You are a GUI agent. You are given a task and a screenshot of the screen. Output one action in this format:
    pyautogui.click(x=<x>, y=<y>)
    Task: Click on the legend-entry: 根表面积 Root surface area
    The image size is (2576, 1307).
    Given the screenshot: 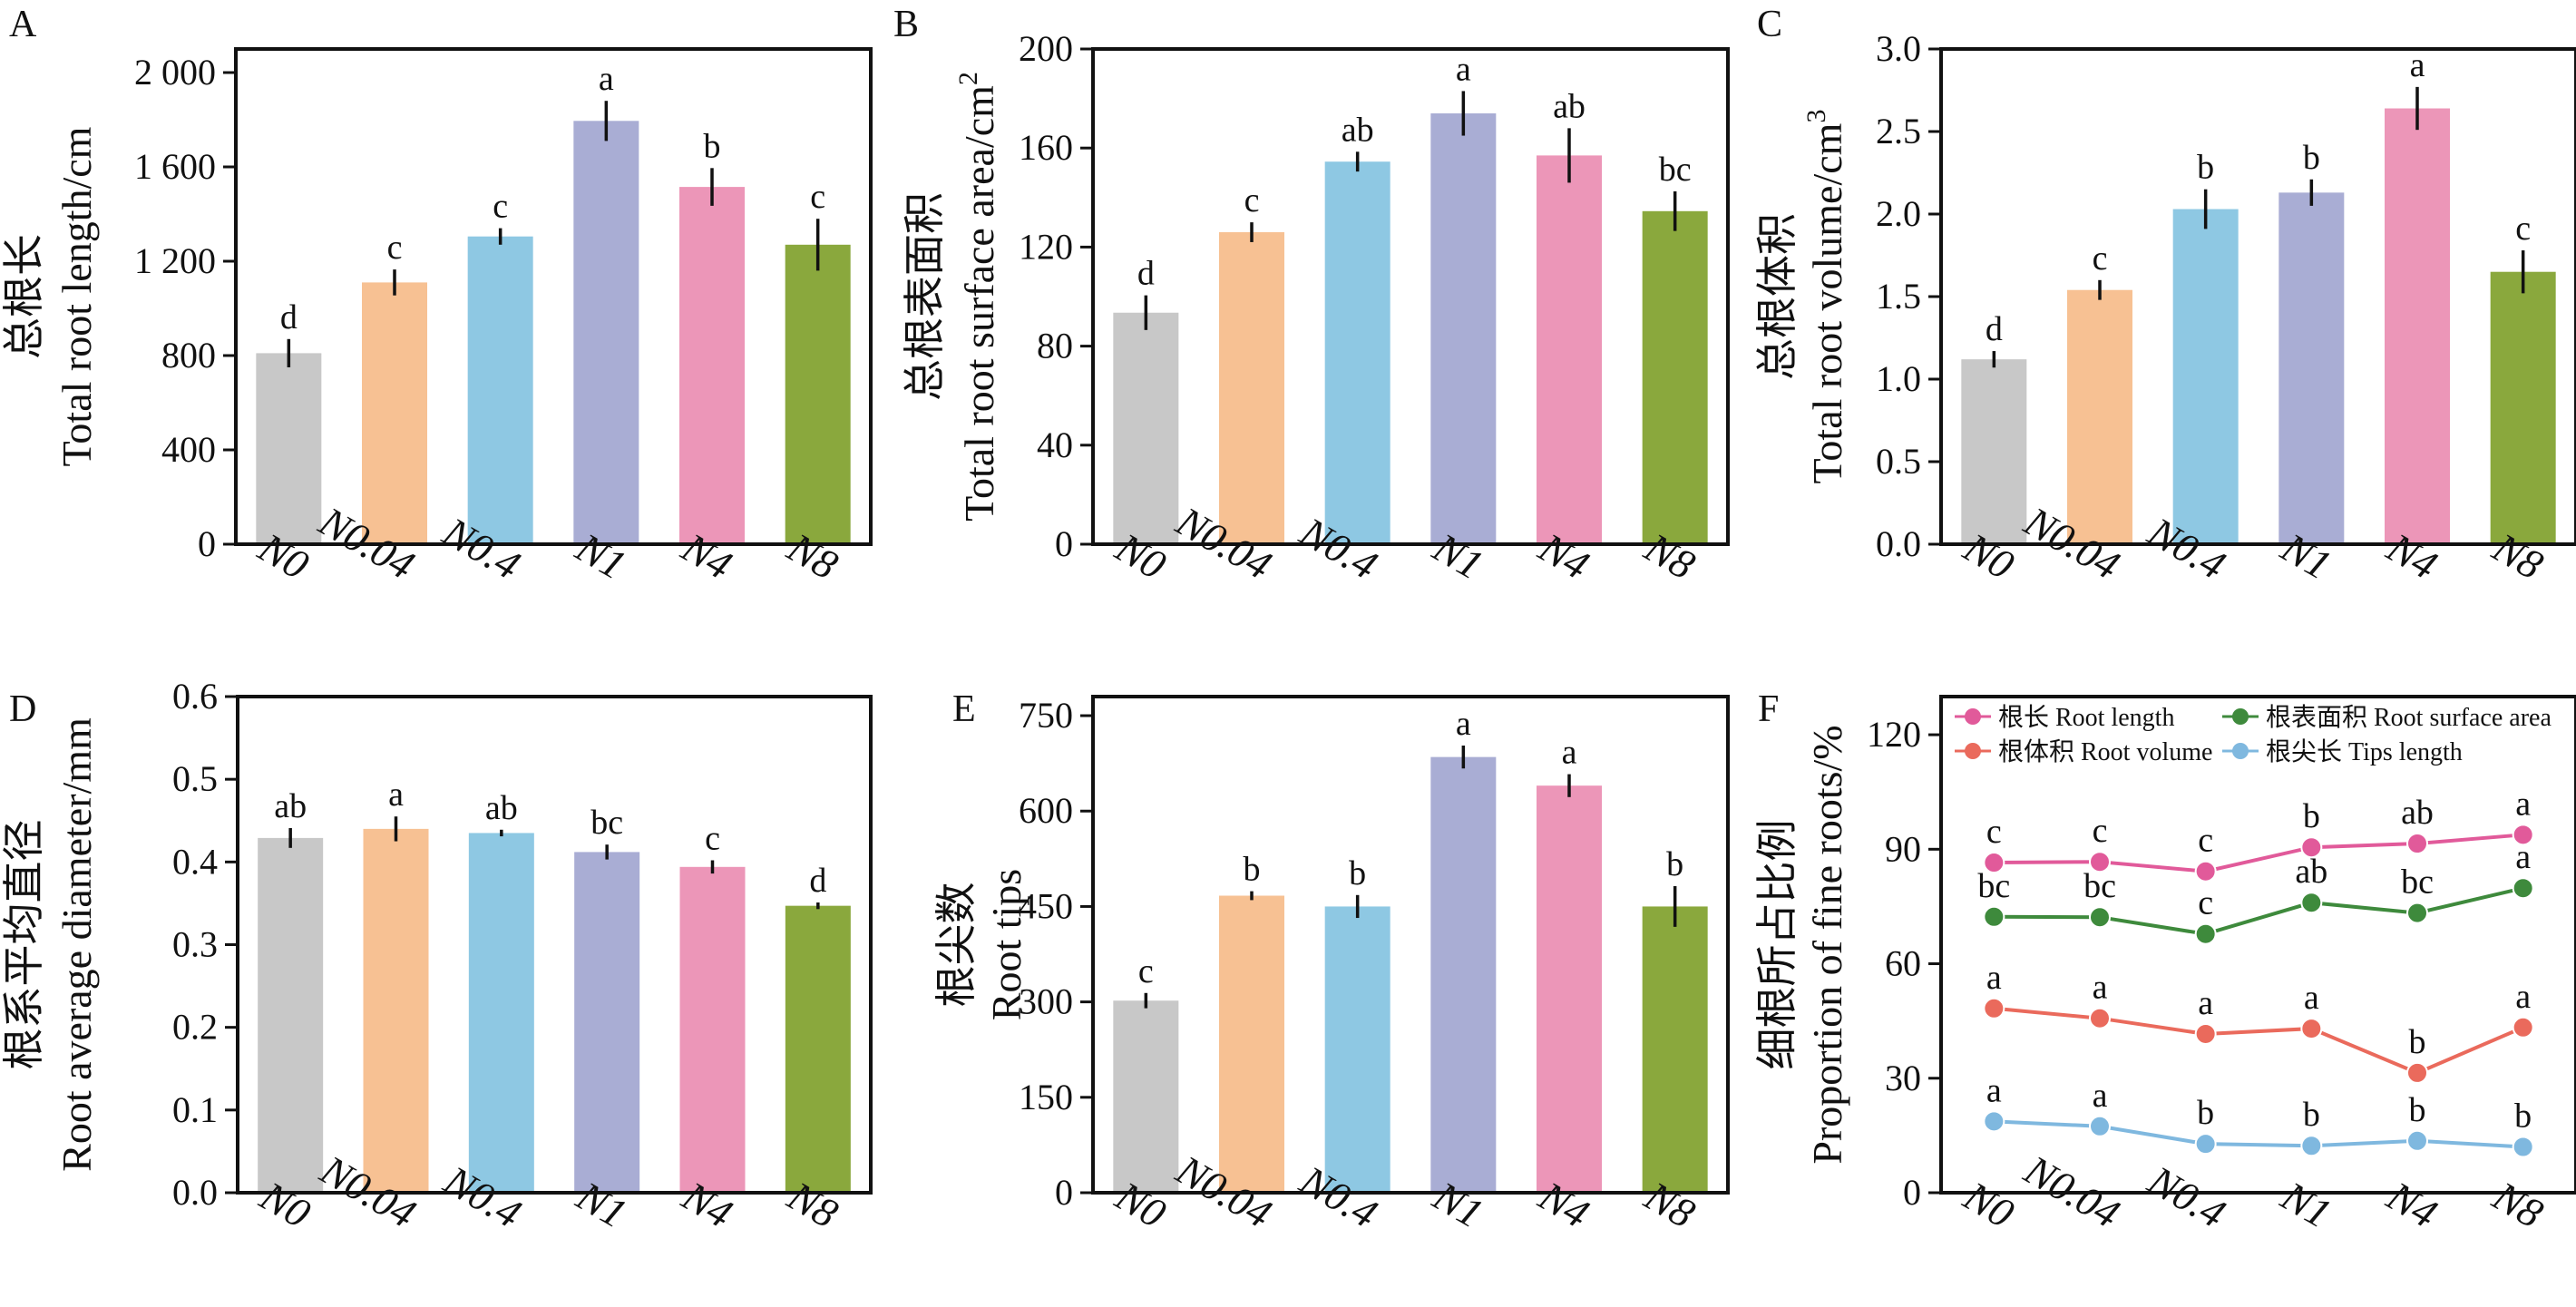 What is the action you would take?
    pyautogui.click(x=2409, y=718)
    